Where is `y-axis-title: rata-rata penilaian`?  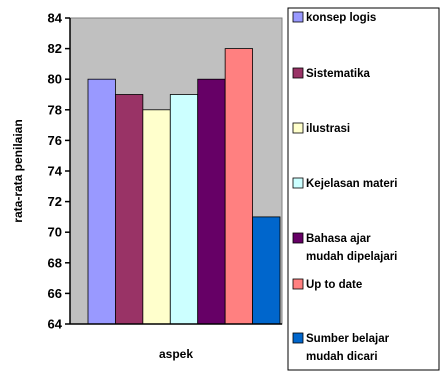 y-axis-title: rata-rata penilaian is located at coordinates (18, 170).